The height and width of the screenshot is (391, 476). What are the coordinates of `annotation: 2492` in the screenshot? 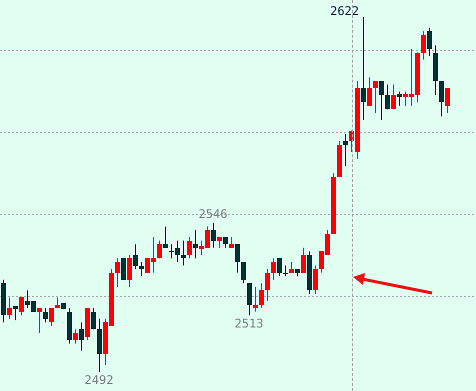 It's located at (99, 380).